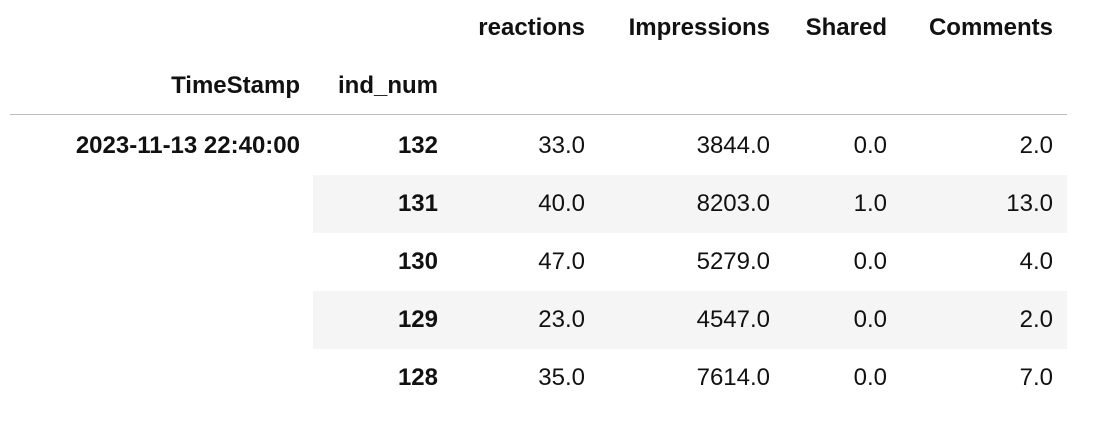 Image resolution: width=1094 pixels, height=424 pixels. Describe the element at coordinates (733, 377) in the screenshot. I see `table-cell: 7614.0` at that location.